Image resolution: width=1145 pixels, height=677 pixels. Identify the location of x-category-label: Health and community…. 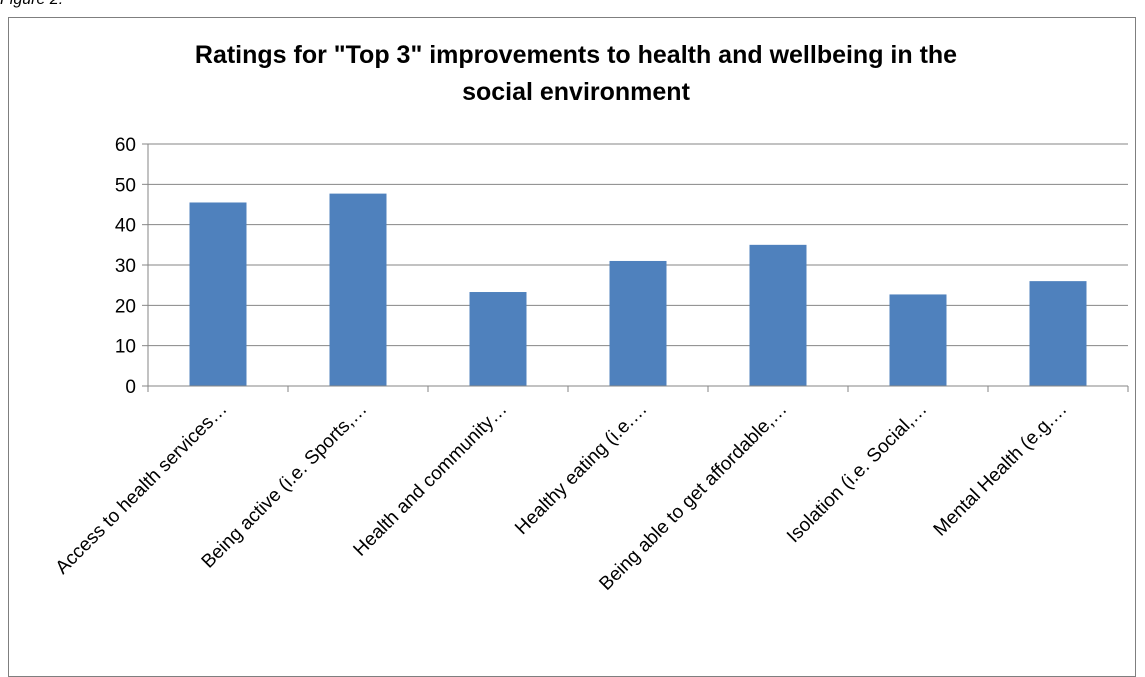
(431, 480).